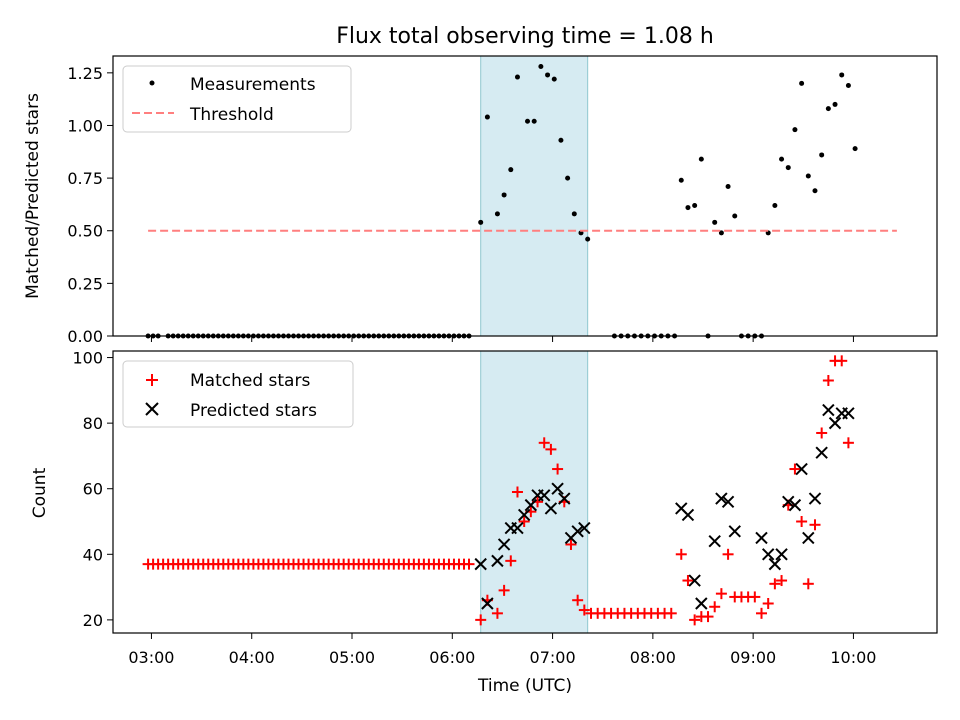 This screenshot has height=720, width=960. I want to click on bottom-ytick-label: 60, so click(93, 489).